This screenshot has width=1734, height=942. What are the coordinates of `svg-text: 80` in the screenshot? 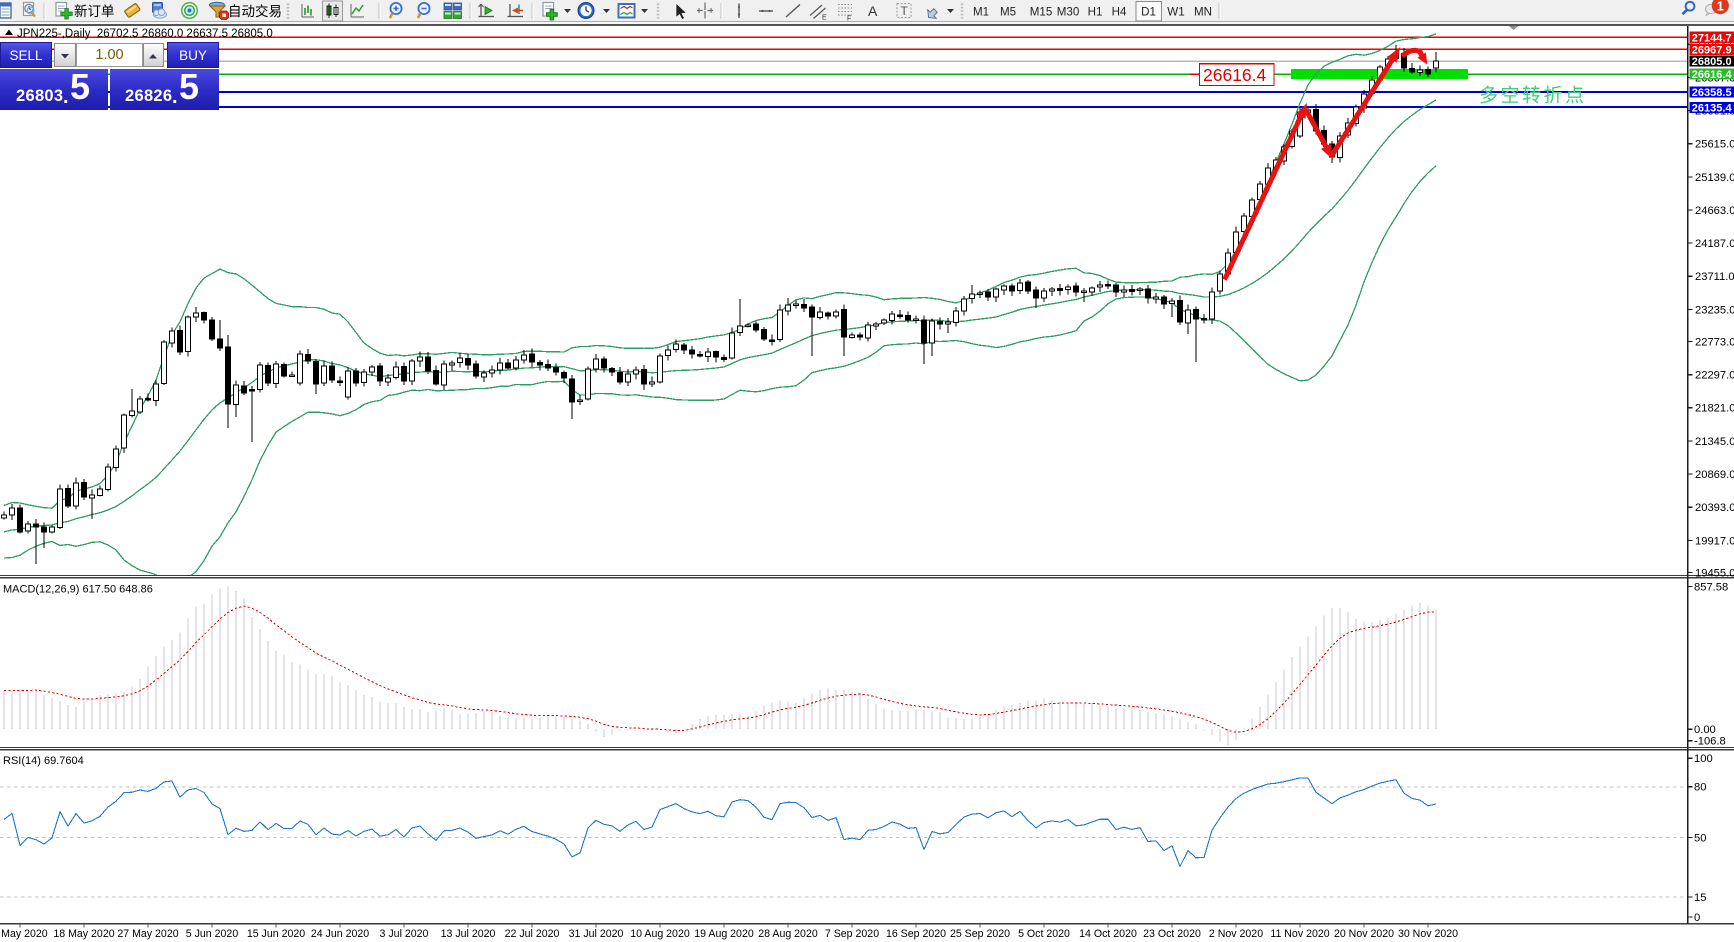 It's located at (1700, 788).